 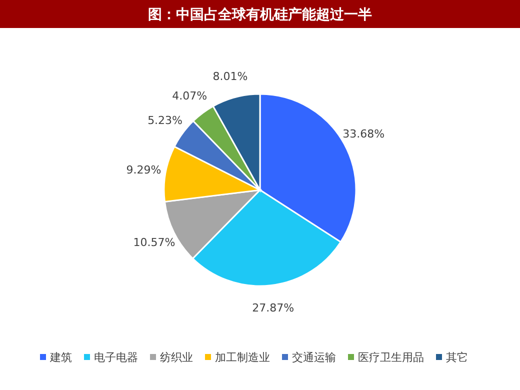 What do you see at coordinates (60, 357) in the screenshot?
I see `legend-label: 建筑` at bounding box center [60, 357].